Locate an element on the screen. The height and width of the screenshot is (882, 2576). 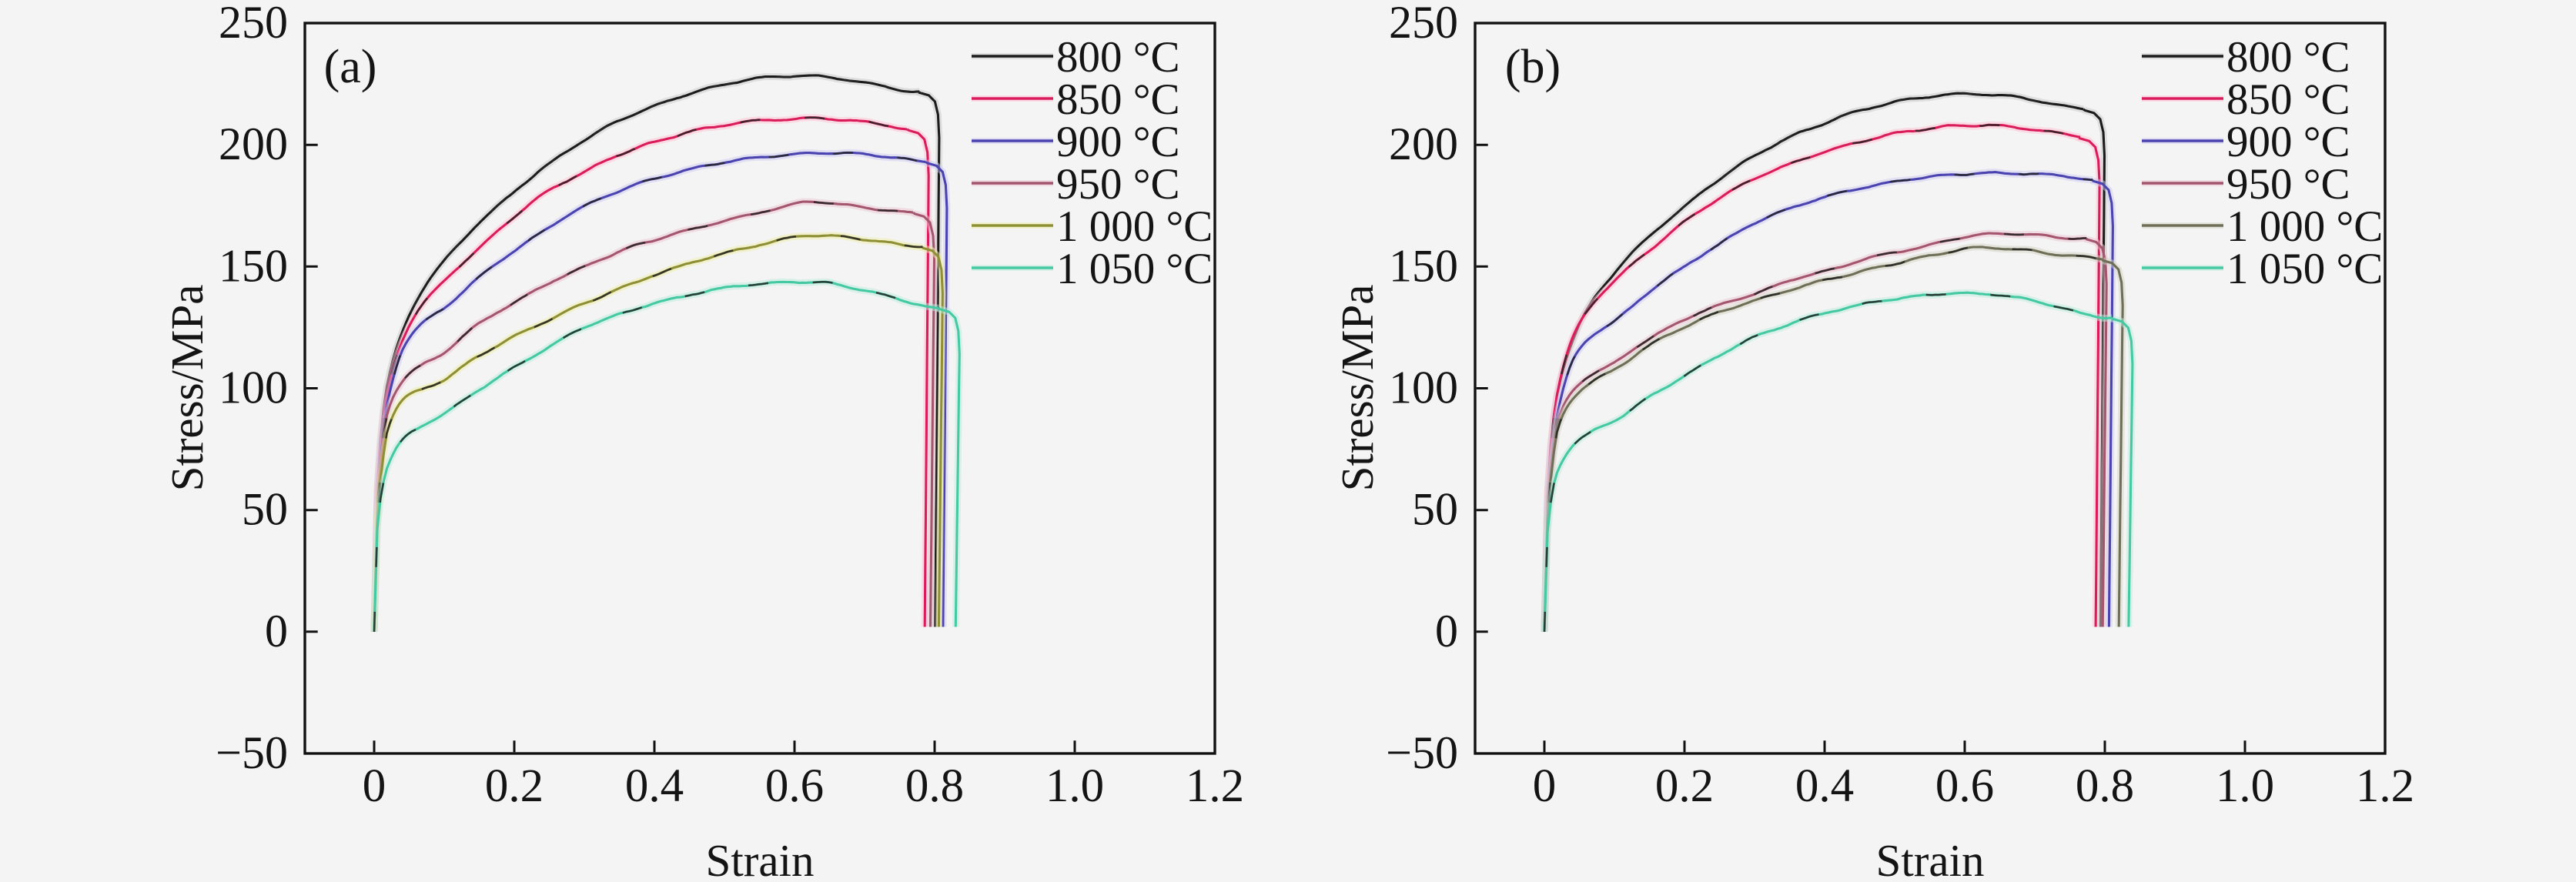
svg-text: (a) is located at coordinates (351, 67).